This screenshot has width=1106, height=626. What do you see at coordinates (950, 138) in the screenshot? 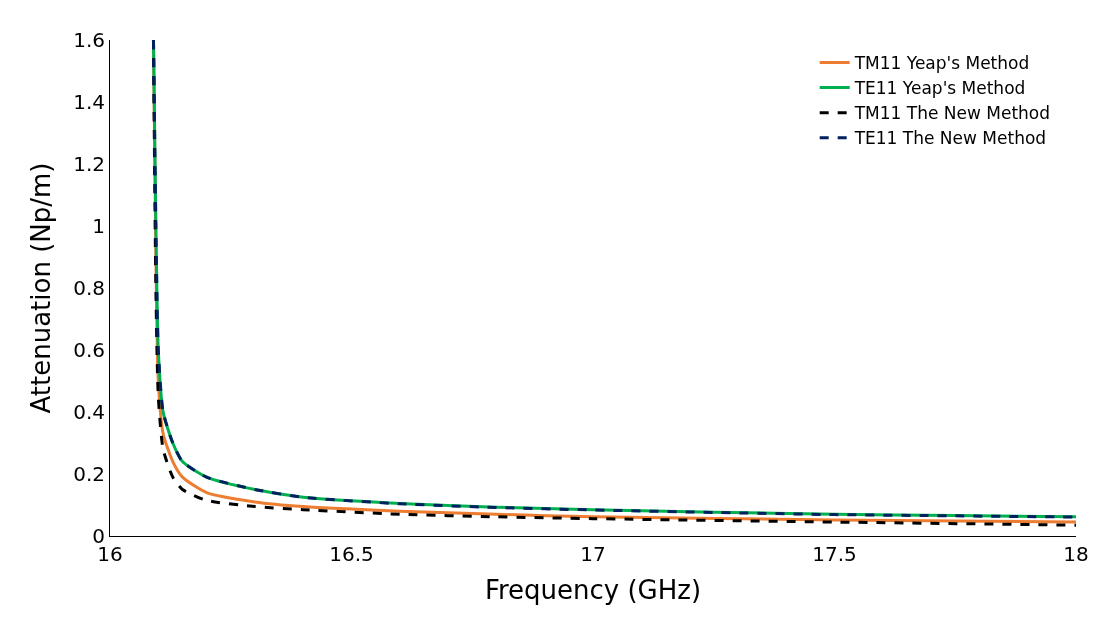
I see `legend-label: TE11 The New Method` at bounding box center [950, 138].